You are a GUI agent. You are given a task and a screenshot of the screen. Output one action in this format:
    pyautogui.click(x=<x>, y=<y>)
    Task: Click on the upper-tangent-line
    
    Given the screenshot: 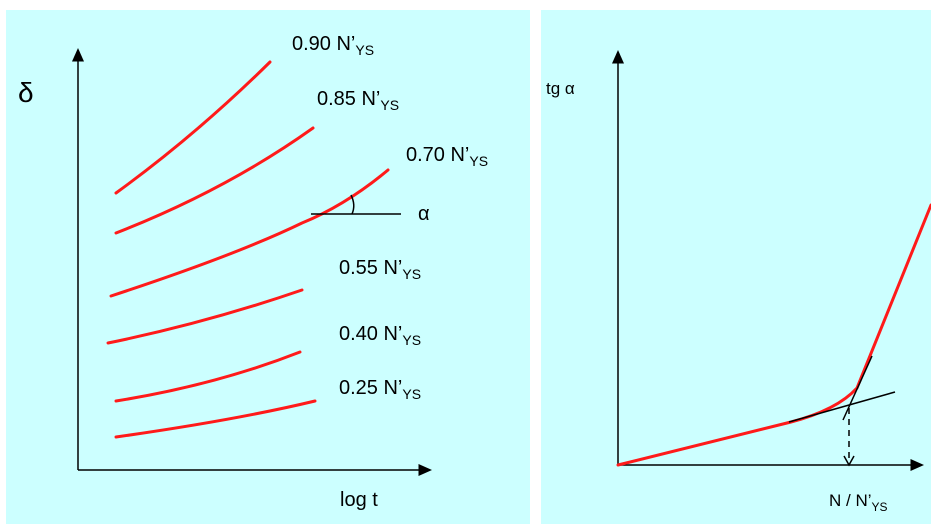 What is the action you would take?
    pyautogui.click(x=857, y=388)
    